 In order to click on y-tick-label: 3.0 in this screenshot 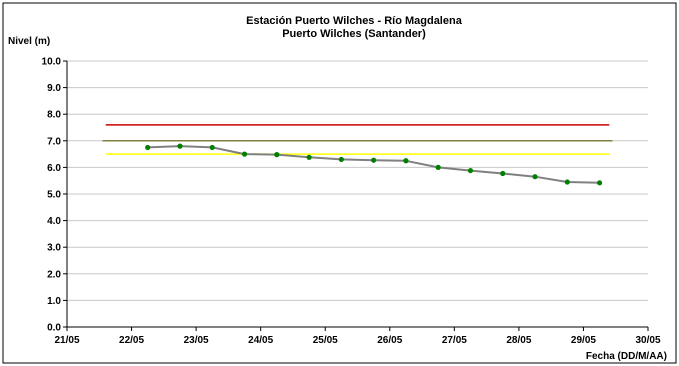, I will do `click(54, 248)`.